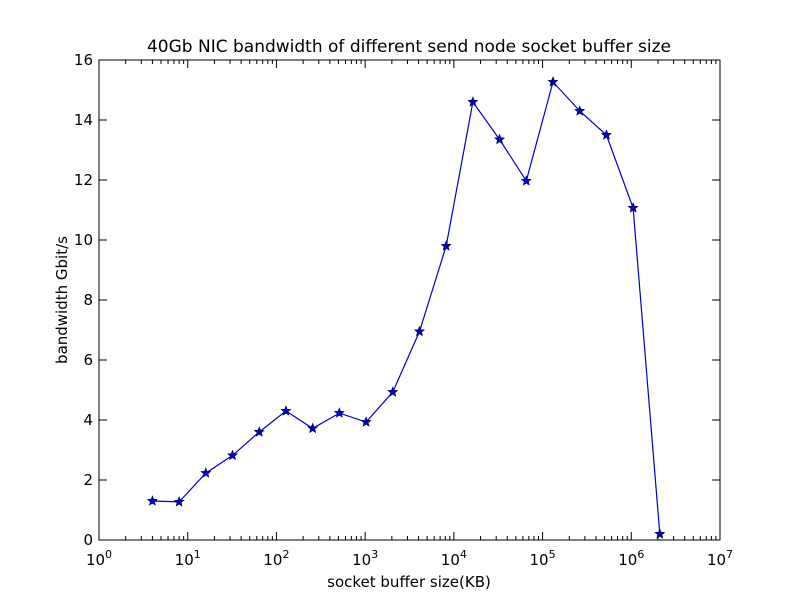  I want to click on y-tick-label: 14, so click(83, 120).